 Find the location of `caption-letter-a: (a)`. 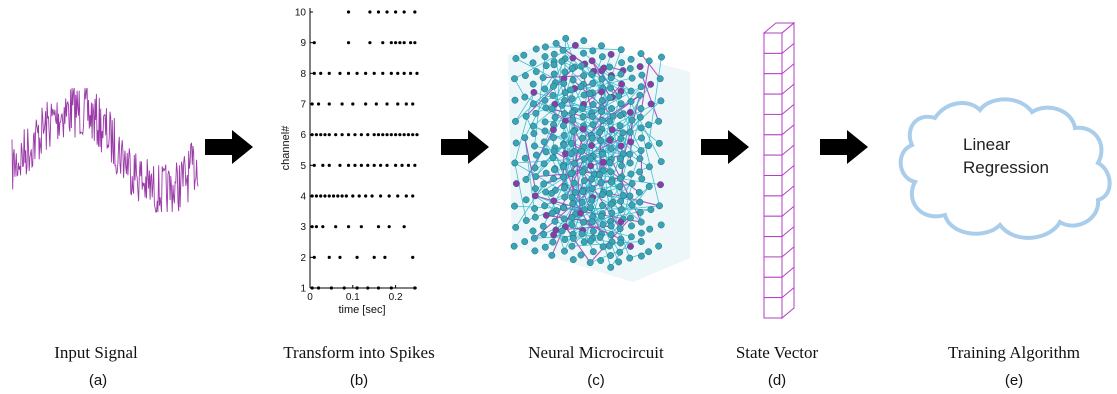

caption-letter-a: (a) is located at coordinates (98, 380).